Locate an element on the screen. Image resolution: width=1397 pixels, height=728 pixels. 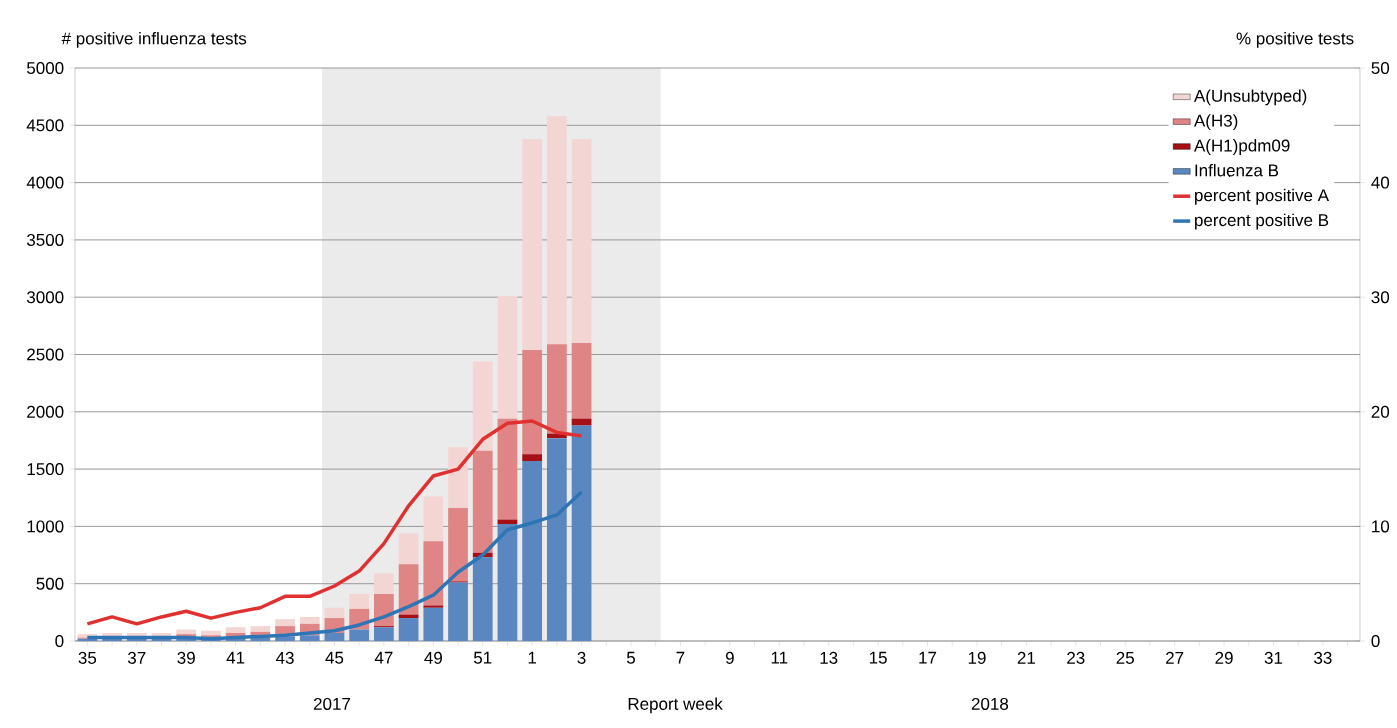
y-tick-label: 0 is located at coordinates (59, 641).